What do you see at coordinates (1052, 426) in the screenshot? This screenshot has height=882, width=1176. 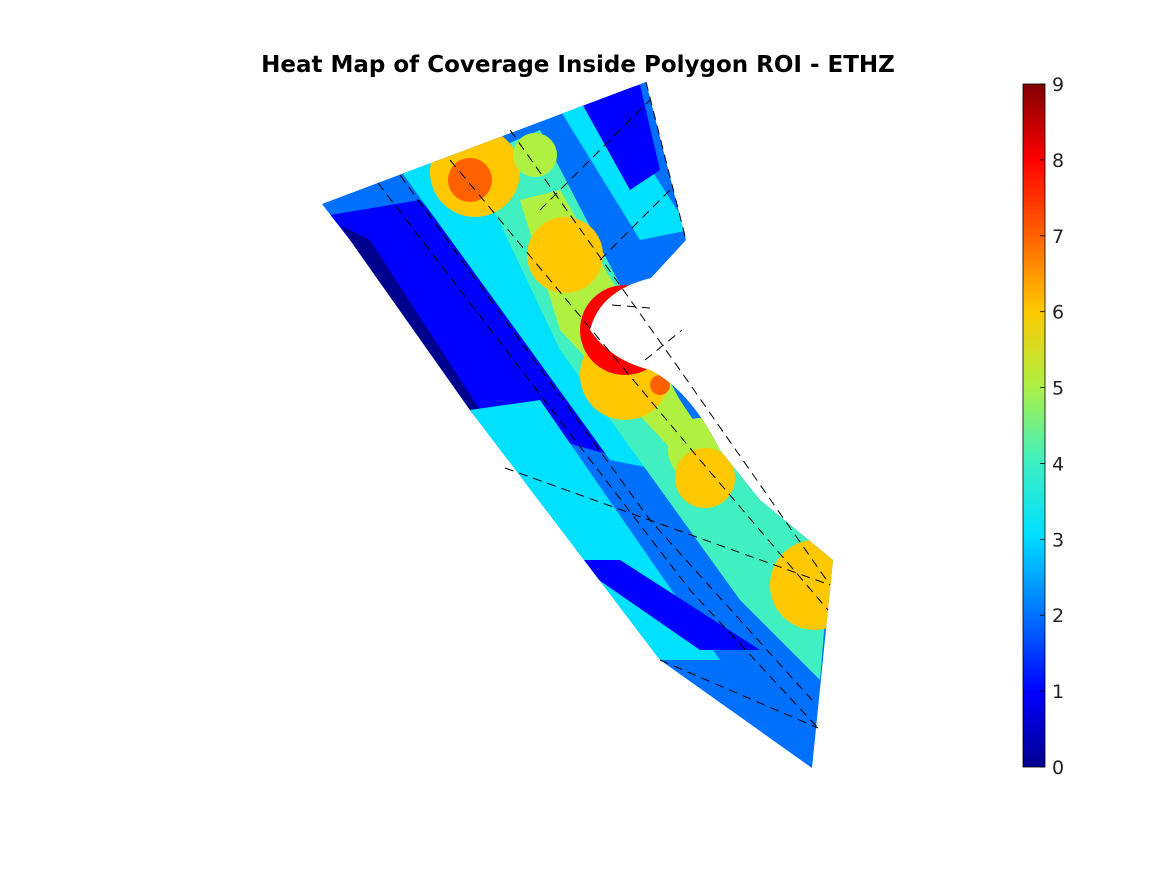 I see `colorbar-ticks: 0 1 2 3 4 5 6 7 8 9` at bounding box center [1052, 426].